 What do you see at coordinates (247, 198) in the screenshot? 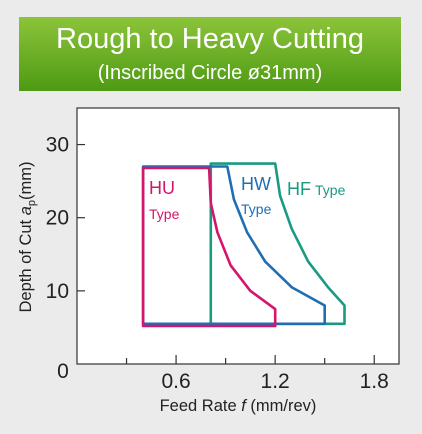
I see `legend-labels: HU Type HW Type HF Type` at bounding box center [247, 198].